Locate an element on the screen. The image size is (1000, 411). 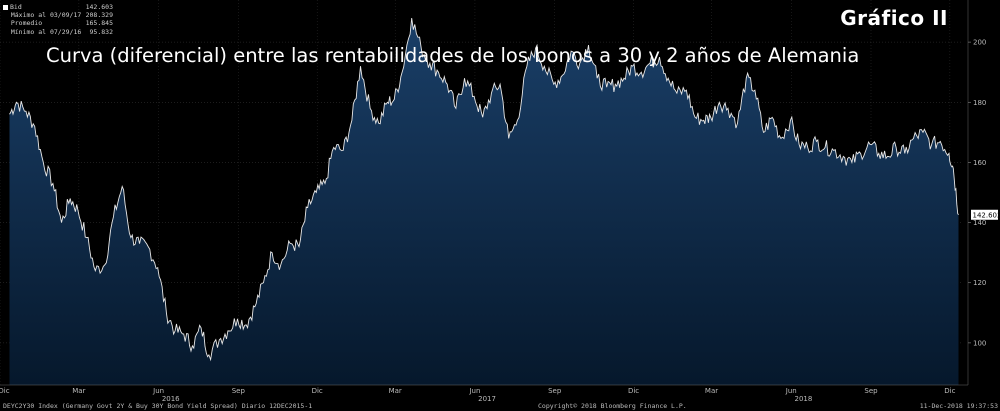
y-tick-label: 160 is located at coordinates (979, 163).